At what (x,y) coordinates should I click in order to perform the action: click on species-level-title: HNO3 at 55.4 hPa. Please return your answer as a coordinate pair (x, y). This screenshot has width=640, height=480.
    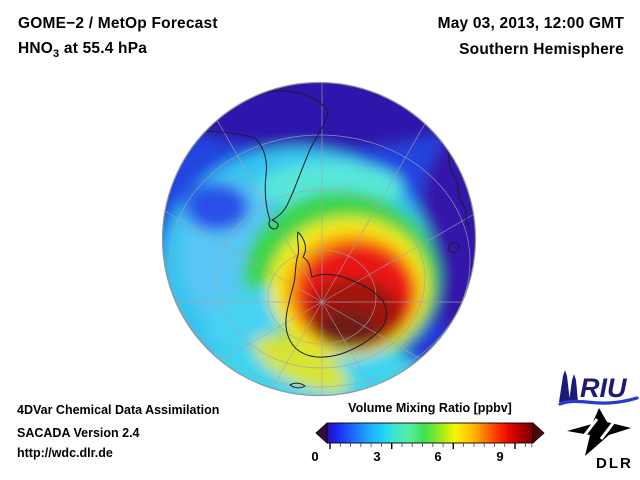
    Looking at the image, I should click on (82, 50).